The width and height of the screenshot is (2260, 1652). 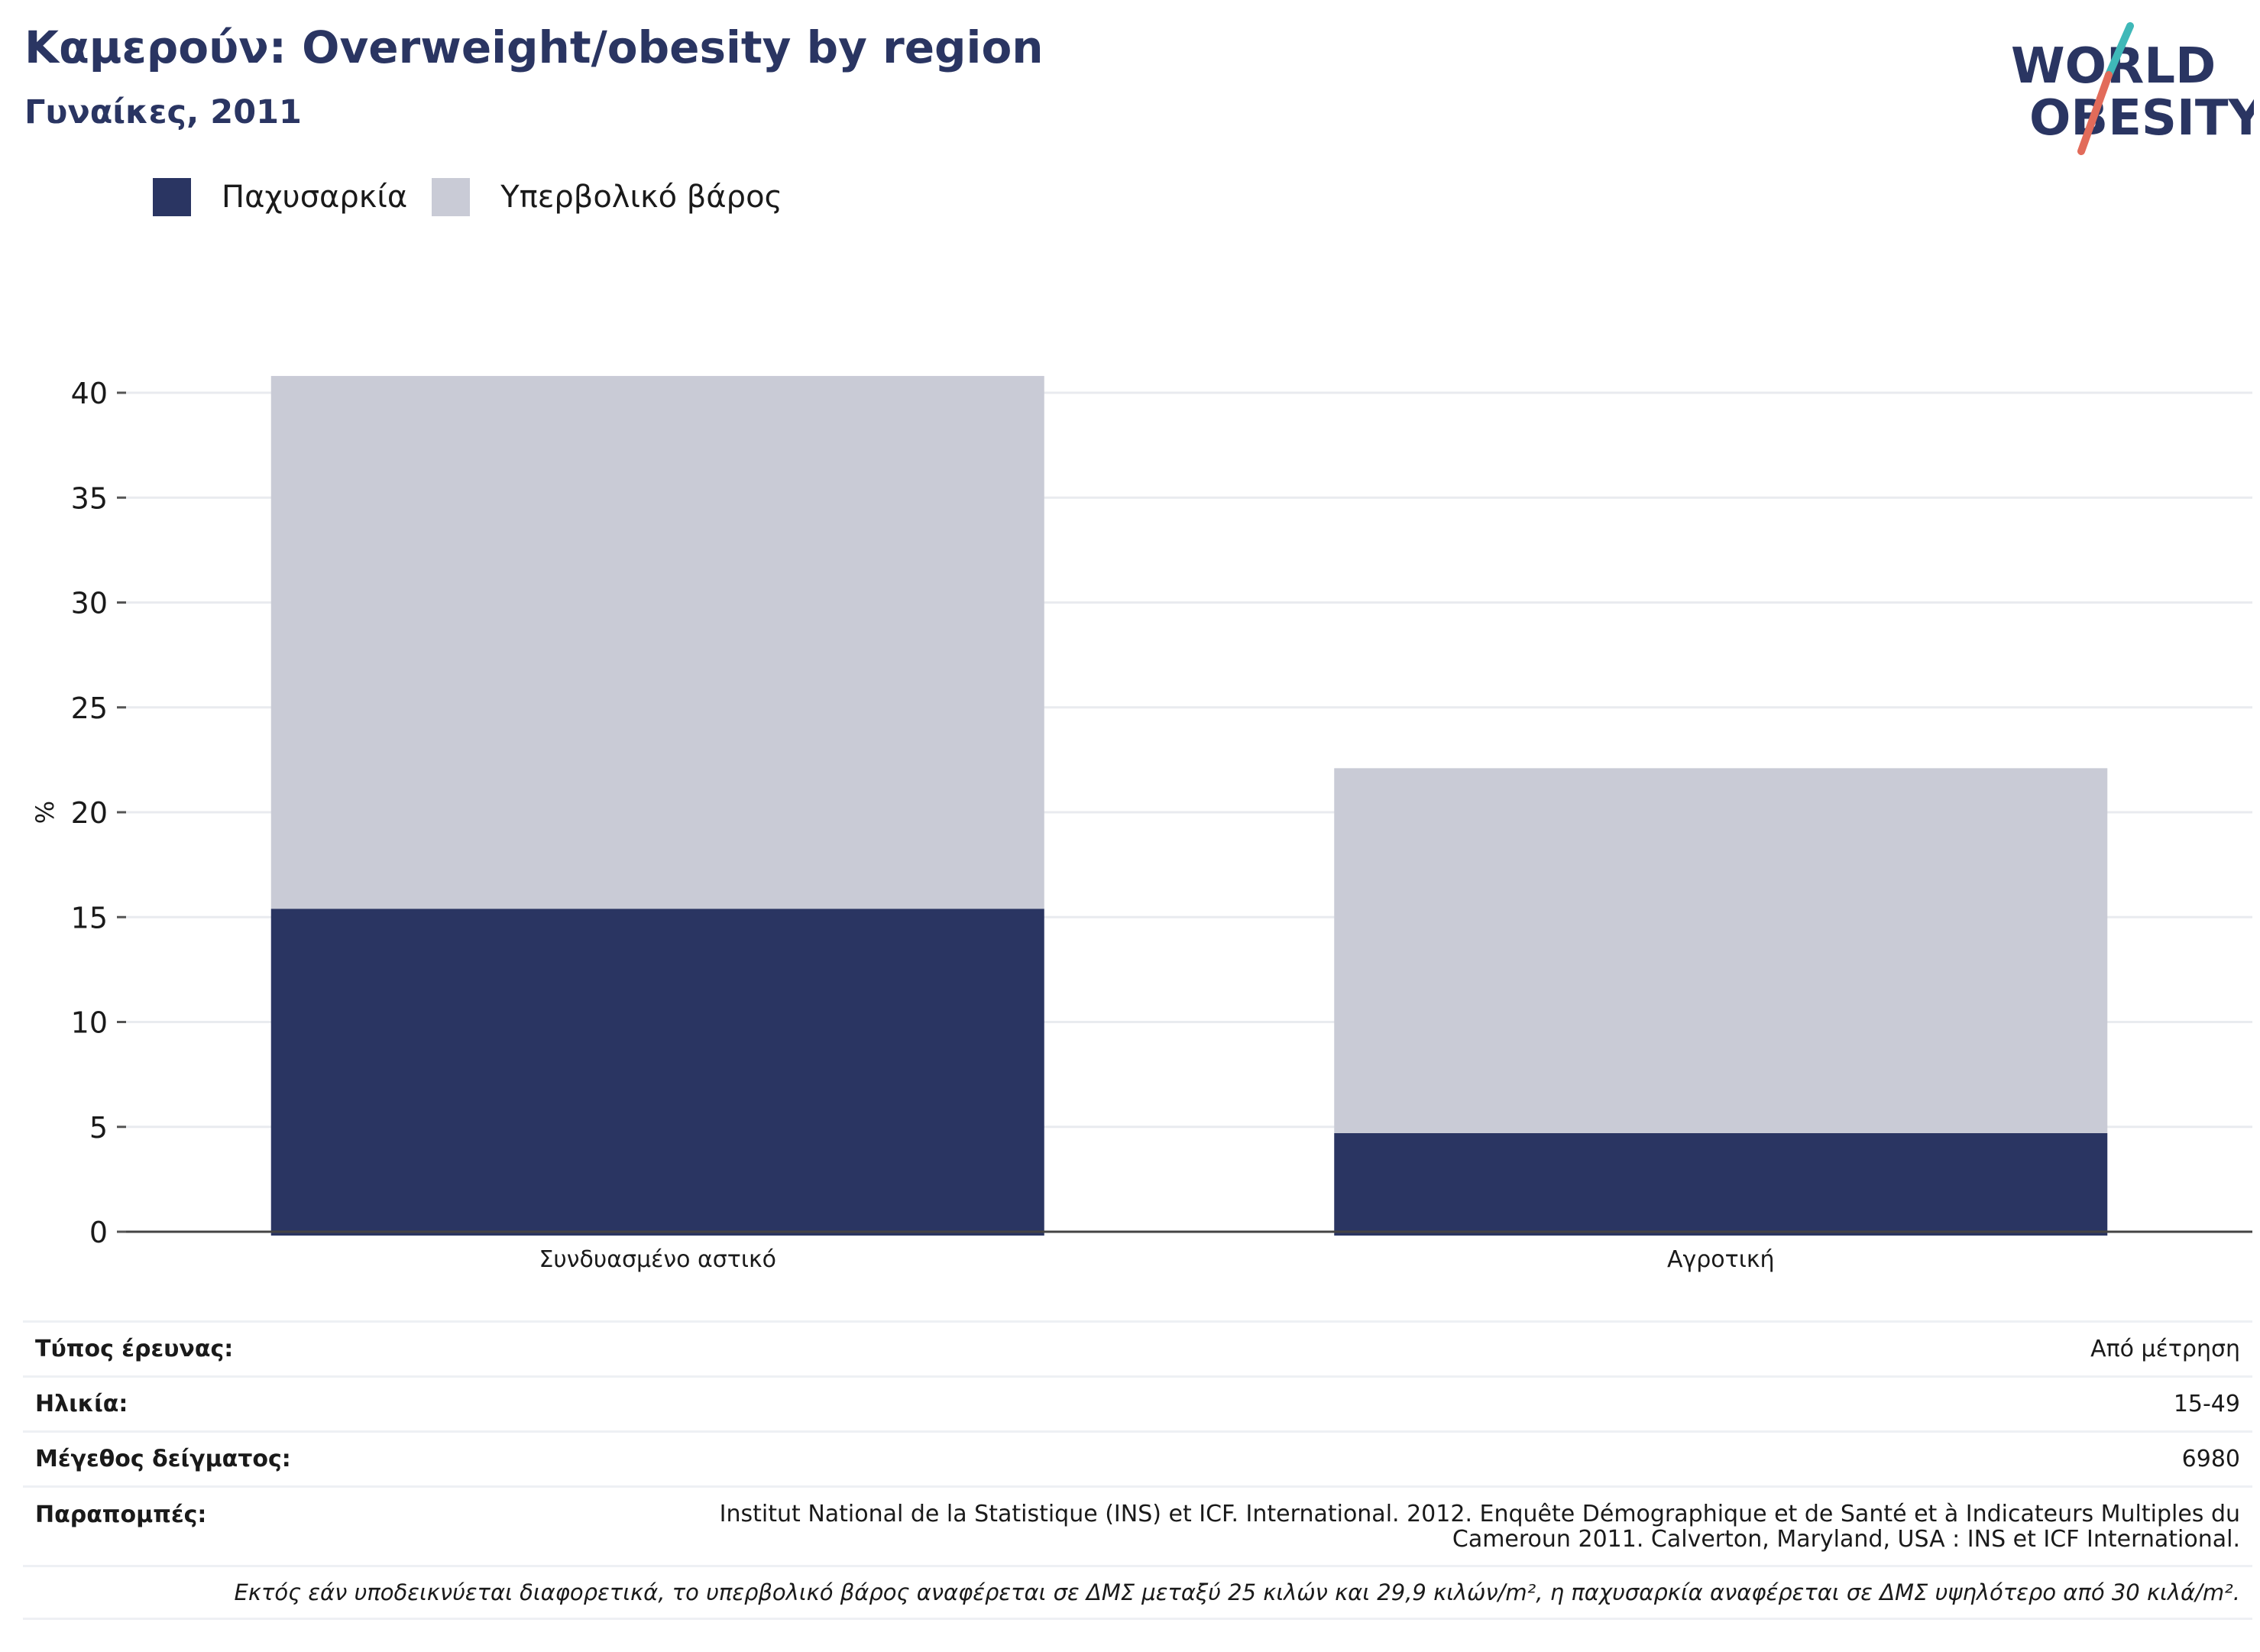 I want to click on legend-label-overweight: Υπερβολικό βάρος, so click(x=641, y=197).